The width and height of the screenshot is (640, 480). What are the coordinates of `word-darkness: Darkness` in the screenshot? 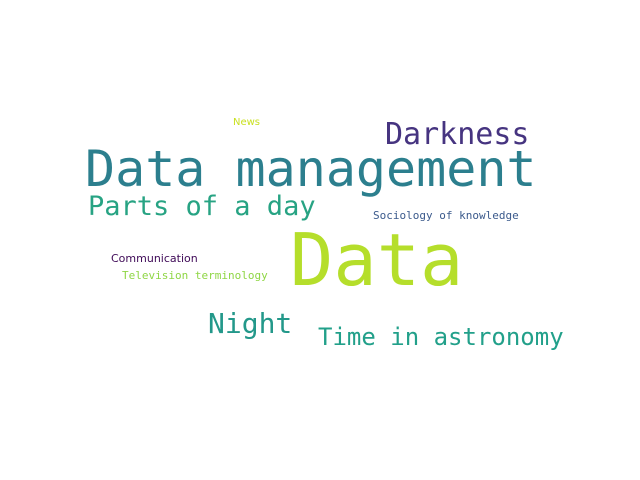 It's located at (457, 134).